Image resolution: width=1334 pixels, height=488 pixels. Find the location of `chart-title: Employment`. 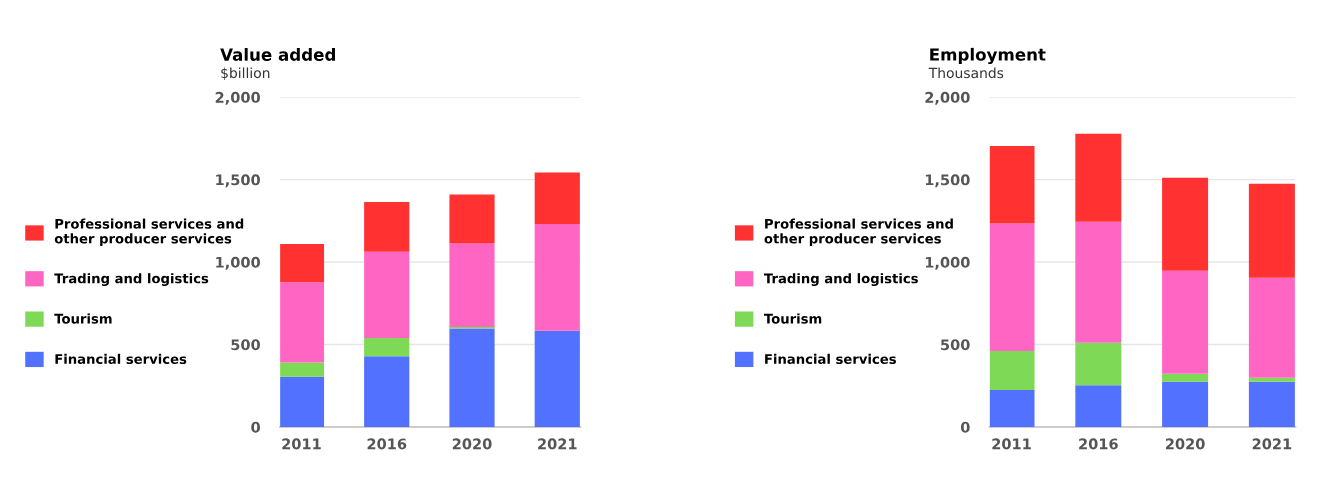

chart-title: Employment is located at coordinates (988, 56).